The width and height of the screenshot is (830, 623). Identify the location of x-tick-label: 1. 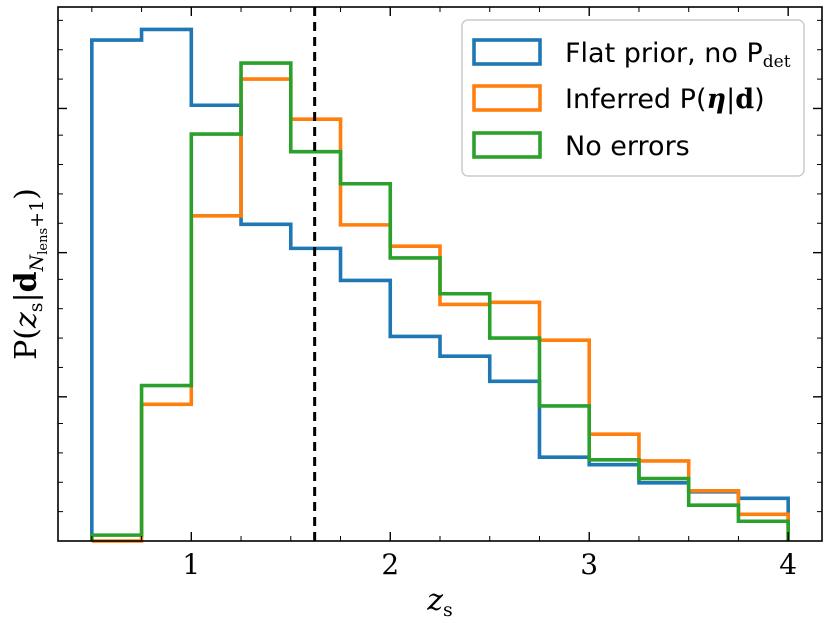
(191, 564).